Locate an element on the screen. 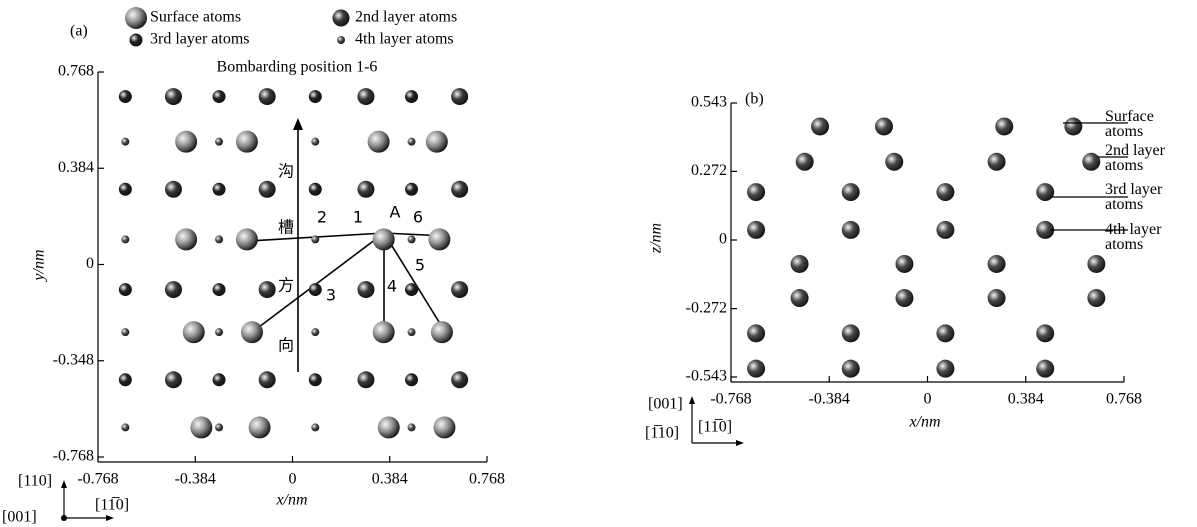  legend-label: Surface atoms is located at coordinates (1129, 124).